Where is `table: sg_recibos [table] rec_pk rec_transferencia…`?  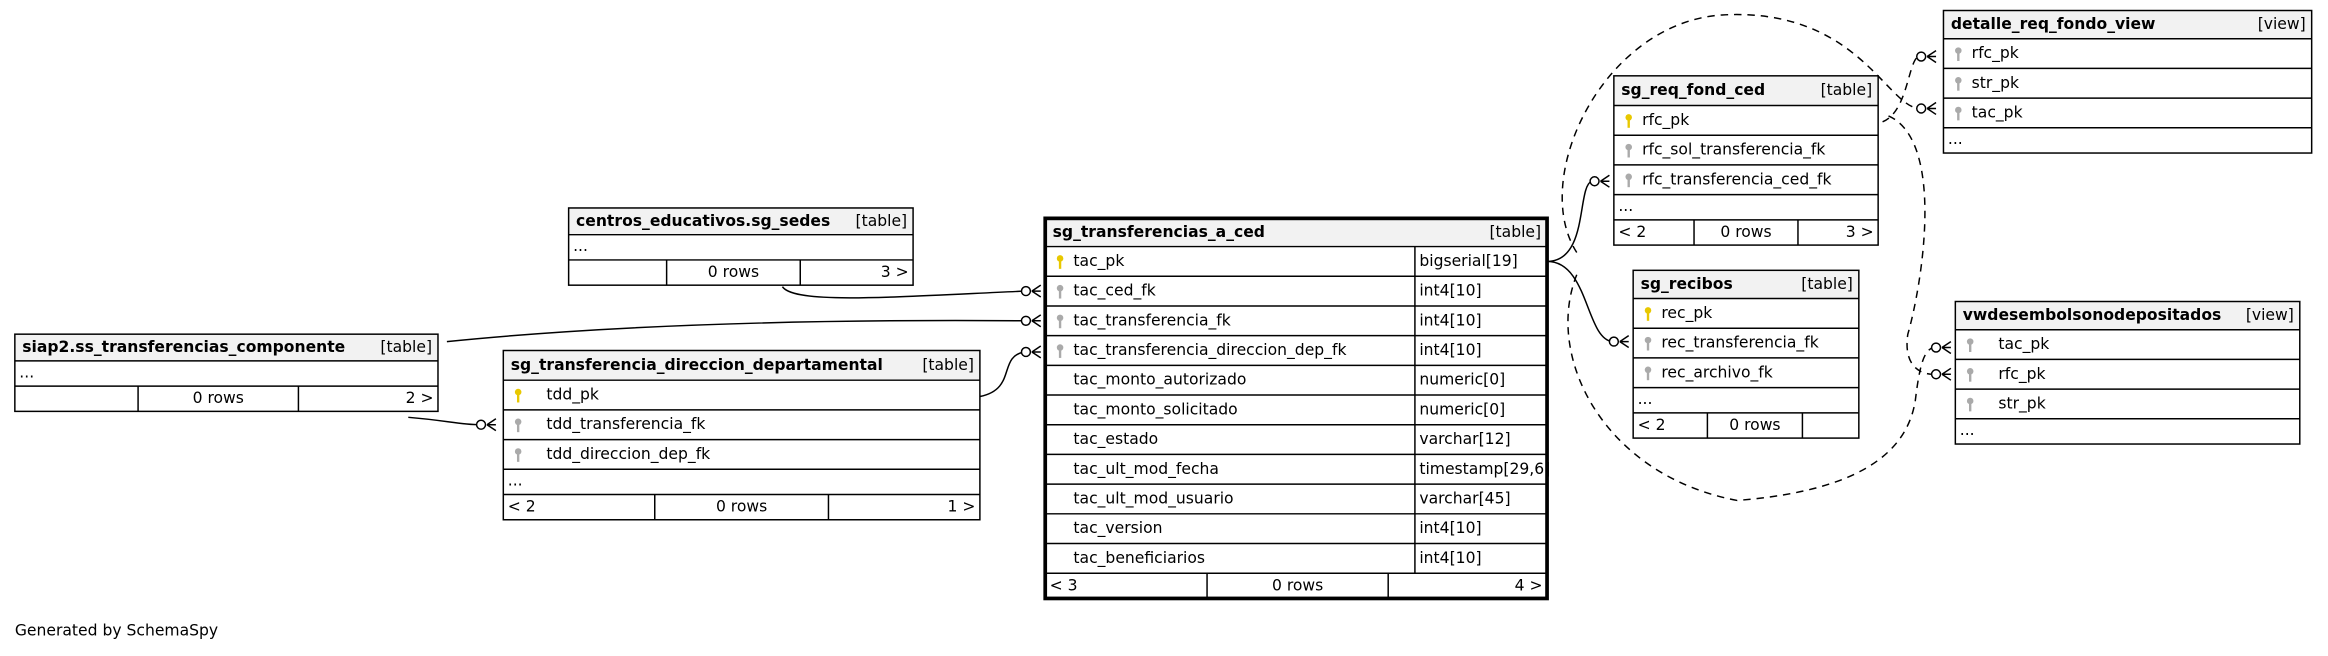
table: sg_recibos [table] rec_pk rec_transferencia… is located at coordinates (1746, 354).